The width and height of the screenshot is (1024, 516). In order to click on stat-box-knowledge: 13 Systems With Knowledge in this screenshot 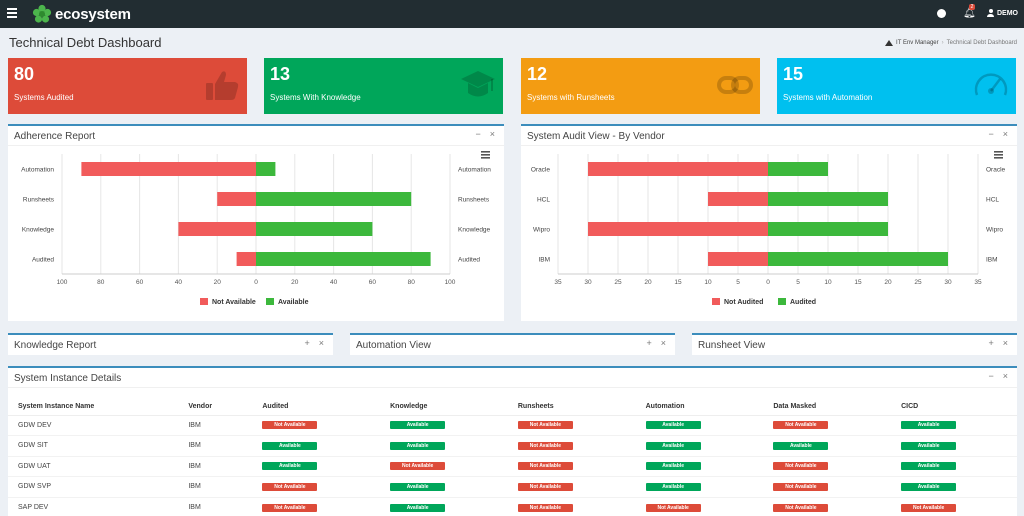, I will do `click(383, 86)`.